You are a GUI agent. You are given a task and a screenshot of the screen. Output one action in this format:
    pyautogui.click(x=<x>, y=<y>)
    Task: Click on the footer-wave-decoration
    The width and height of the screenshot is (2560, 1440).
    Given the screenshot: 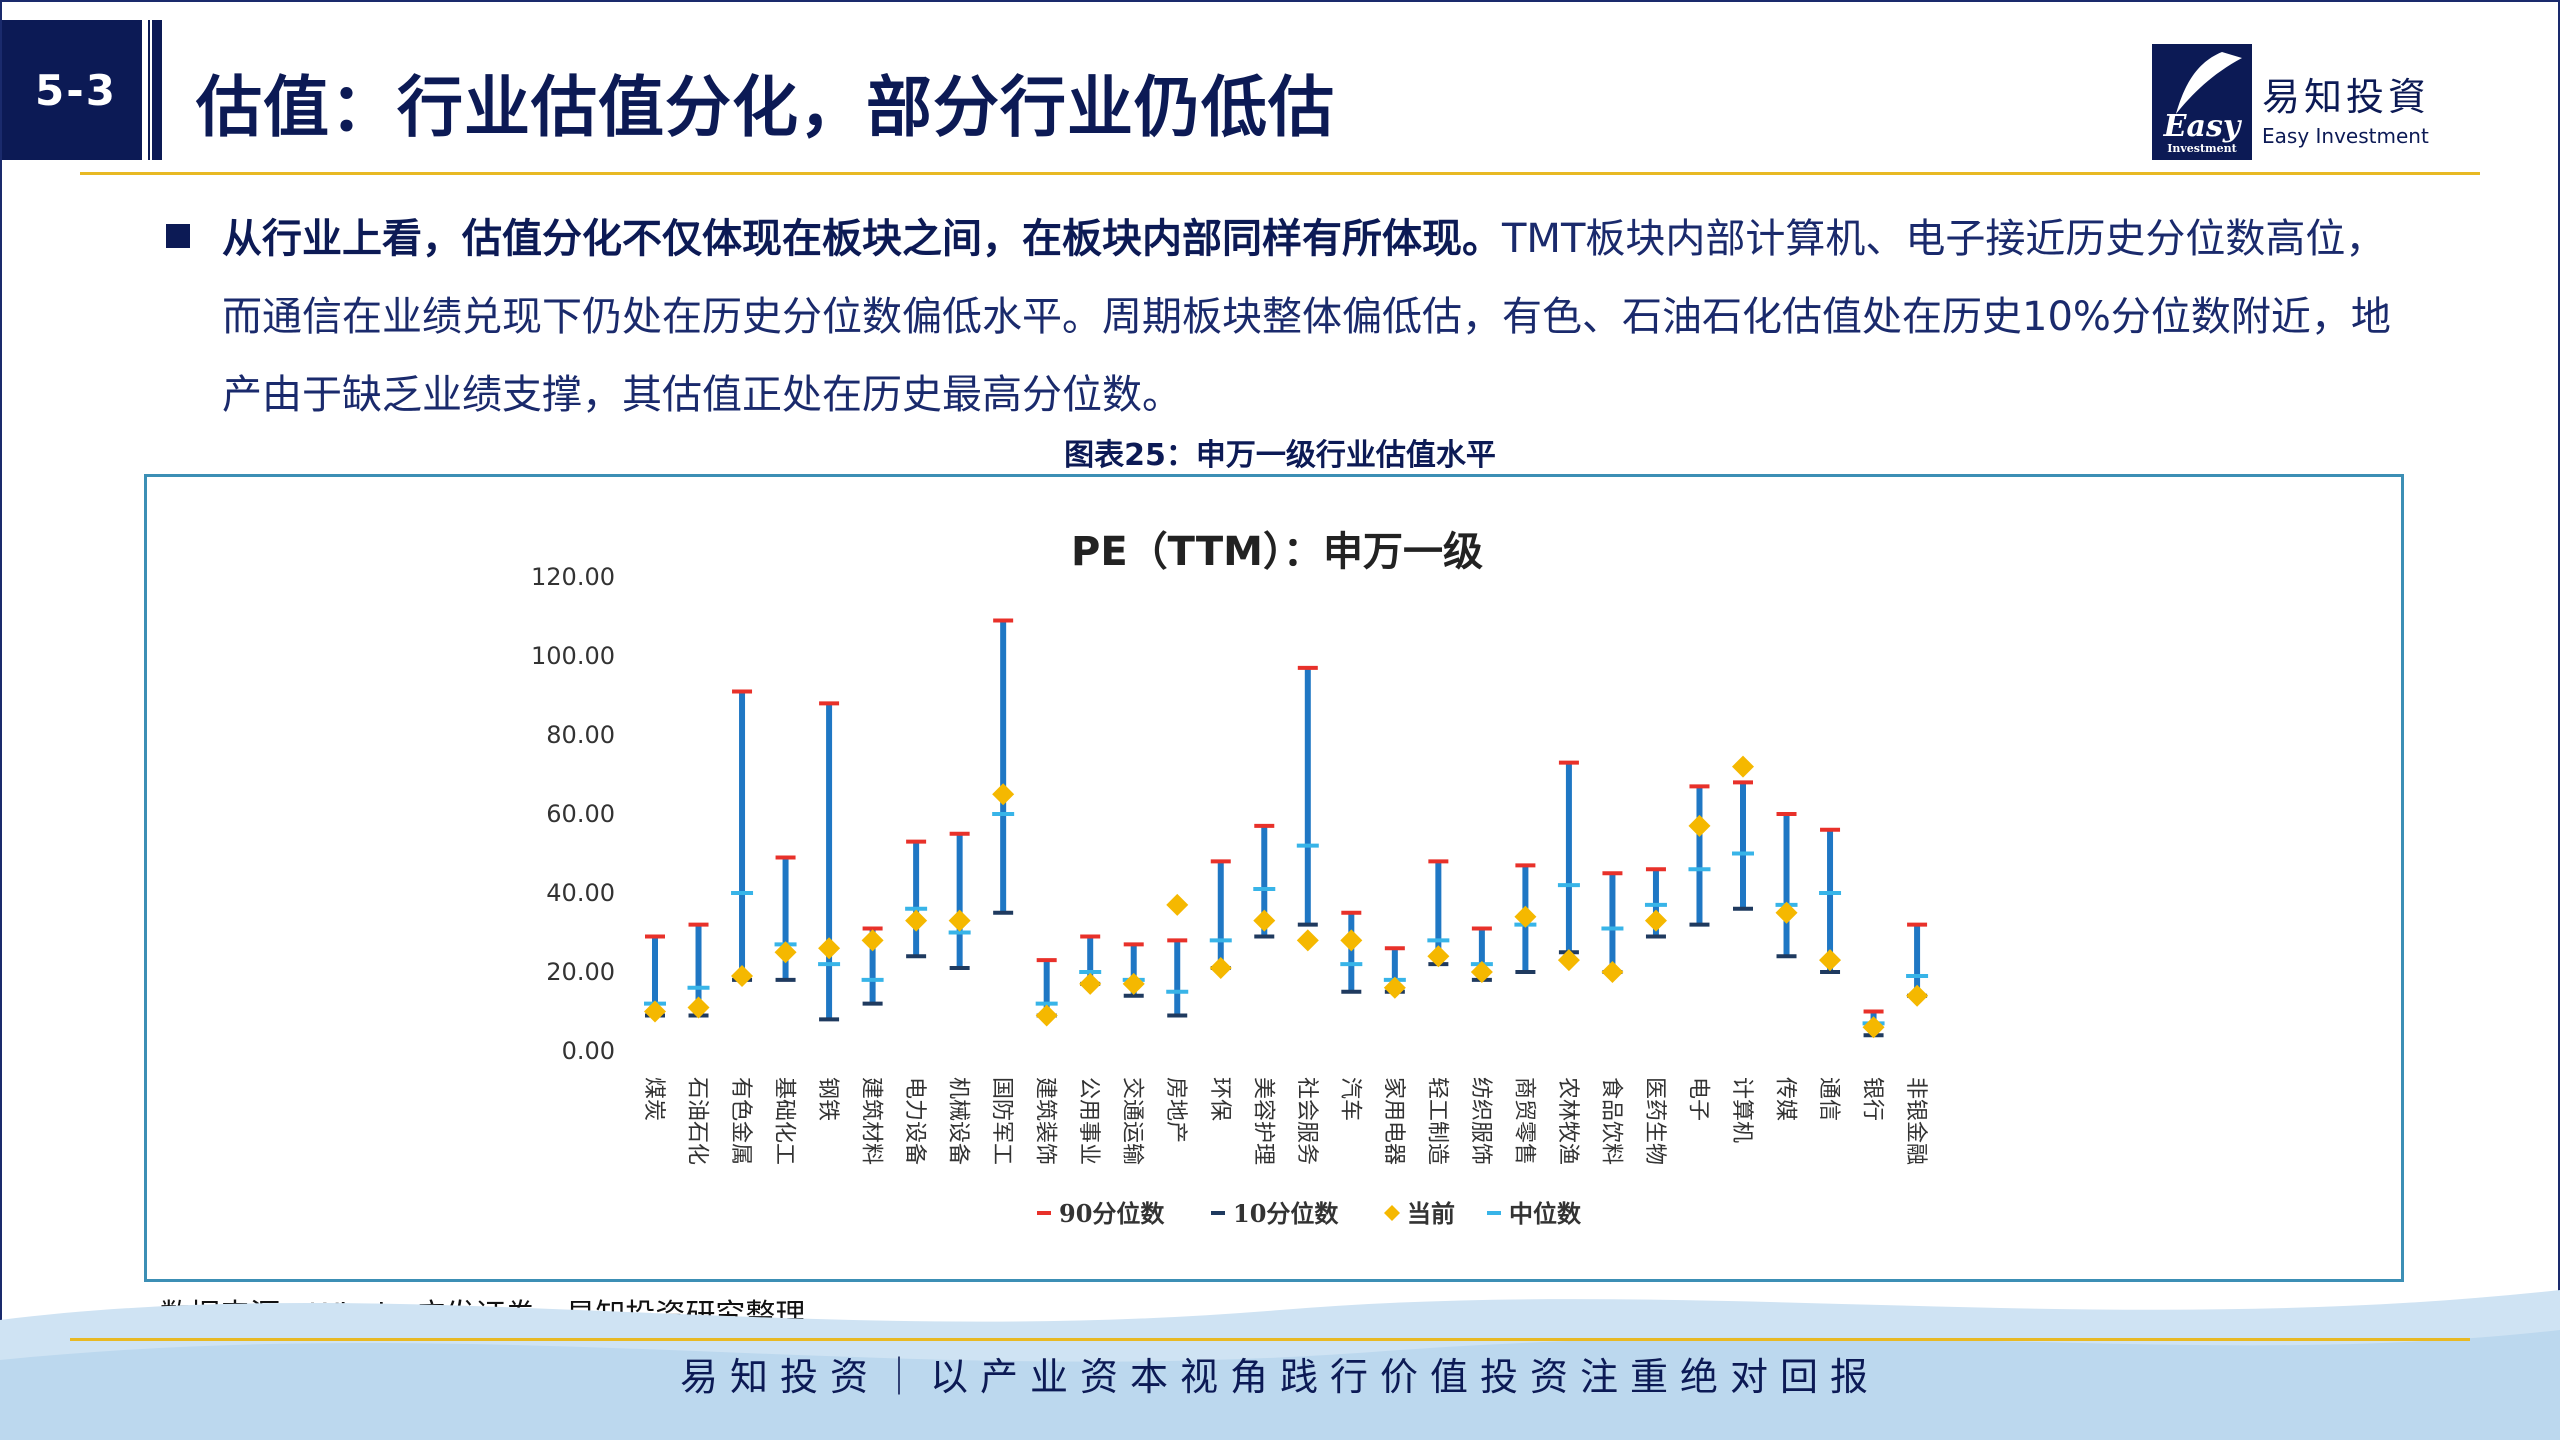 What is the action you would take?
    pyautogui.click(x=1280, y=1365)
    